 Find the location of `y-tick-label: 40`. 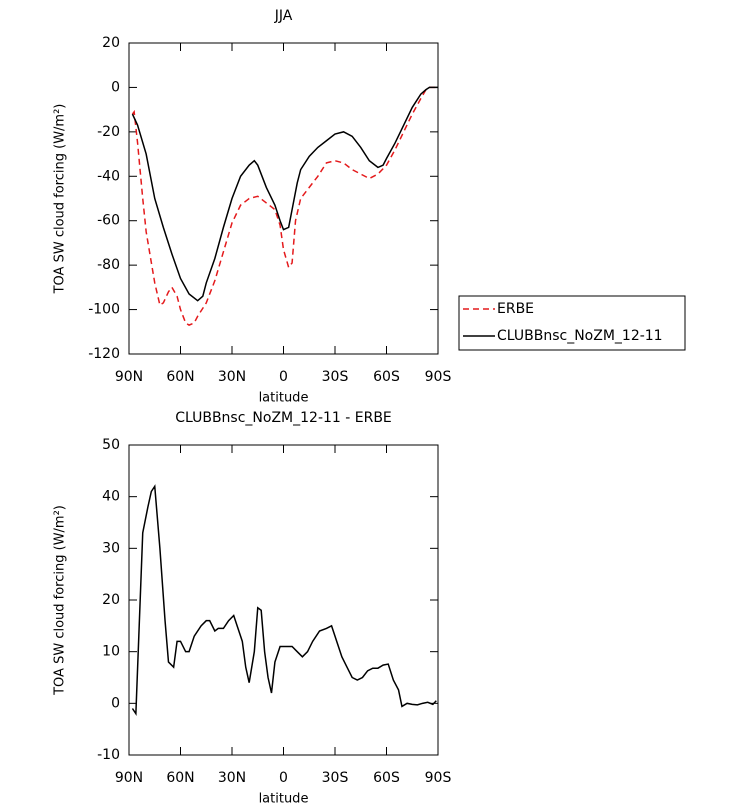

y-tick-label: 40 is located at coordinates (111, 497).